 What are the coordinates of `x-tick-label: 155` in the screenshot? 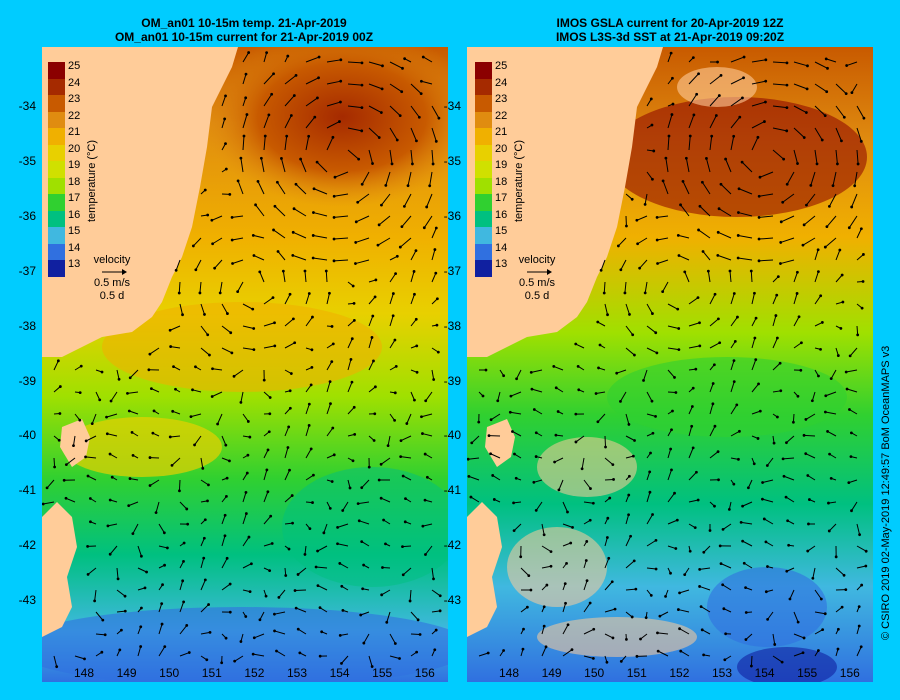 It's located at (382, 673).